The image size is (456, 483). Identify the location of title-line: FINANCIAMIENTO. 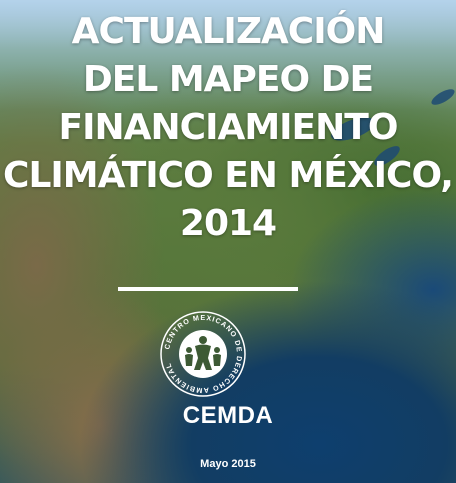
(228, 127).